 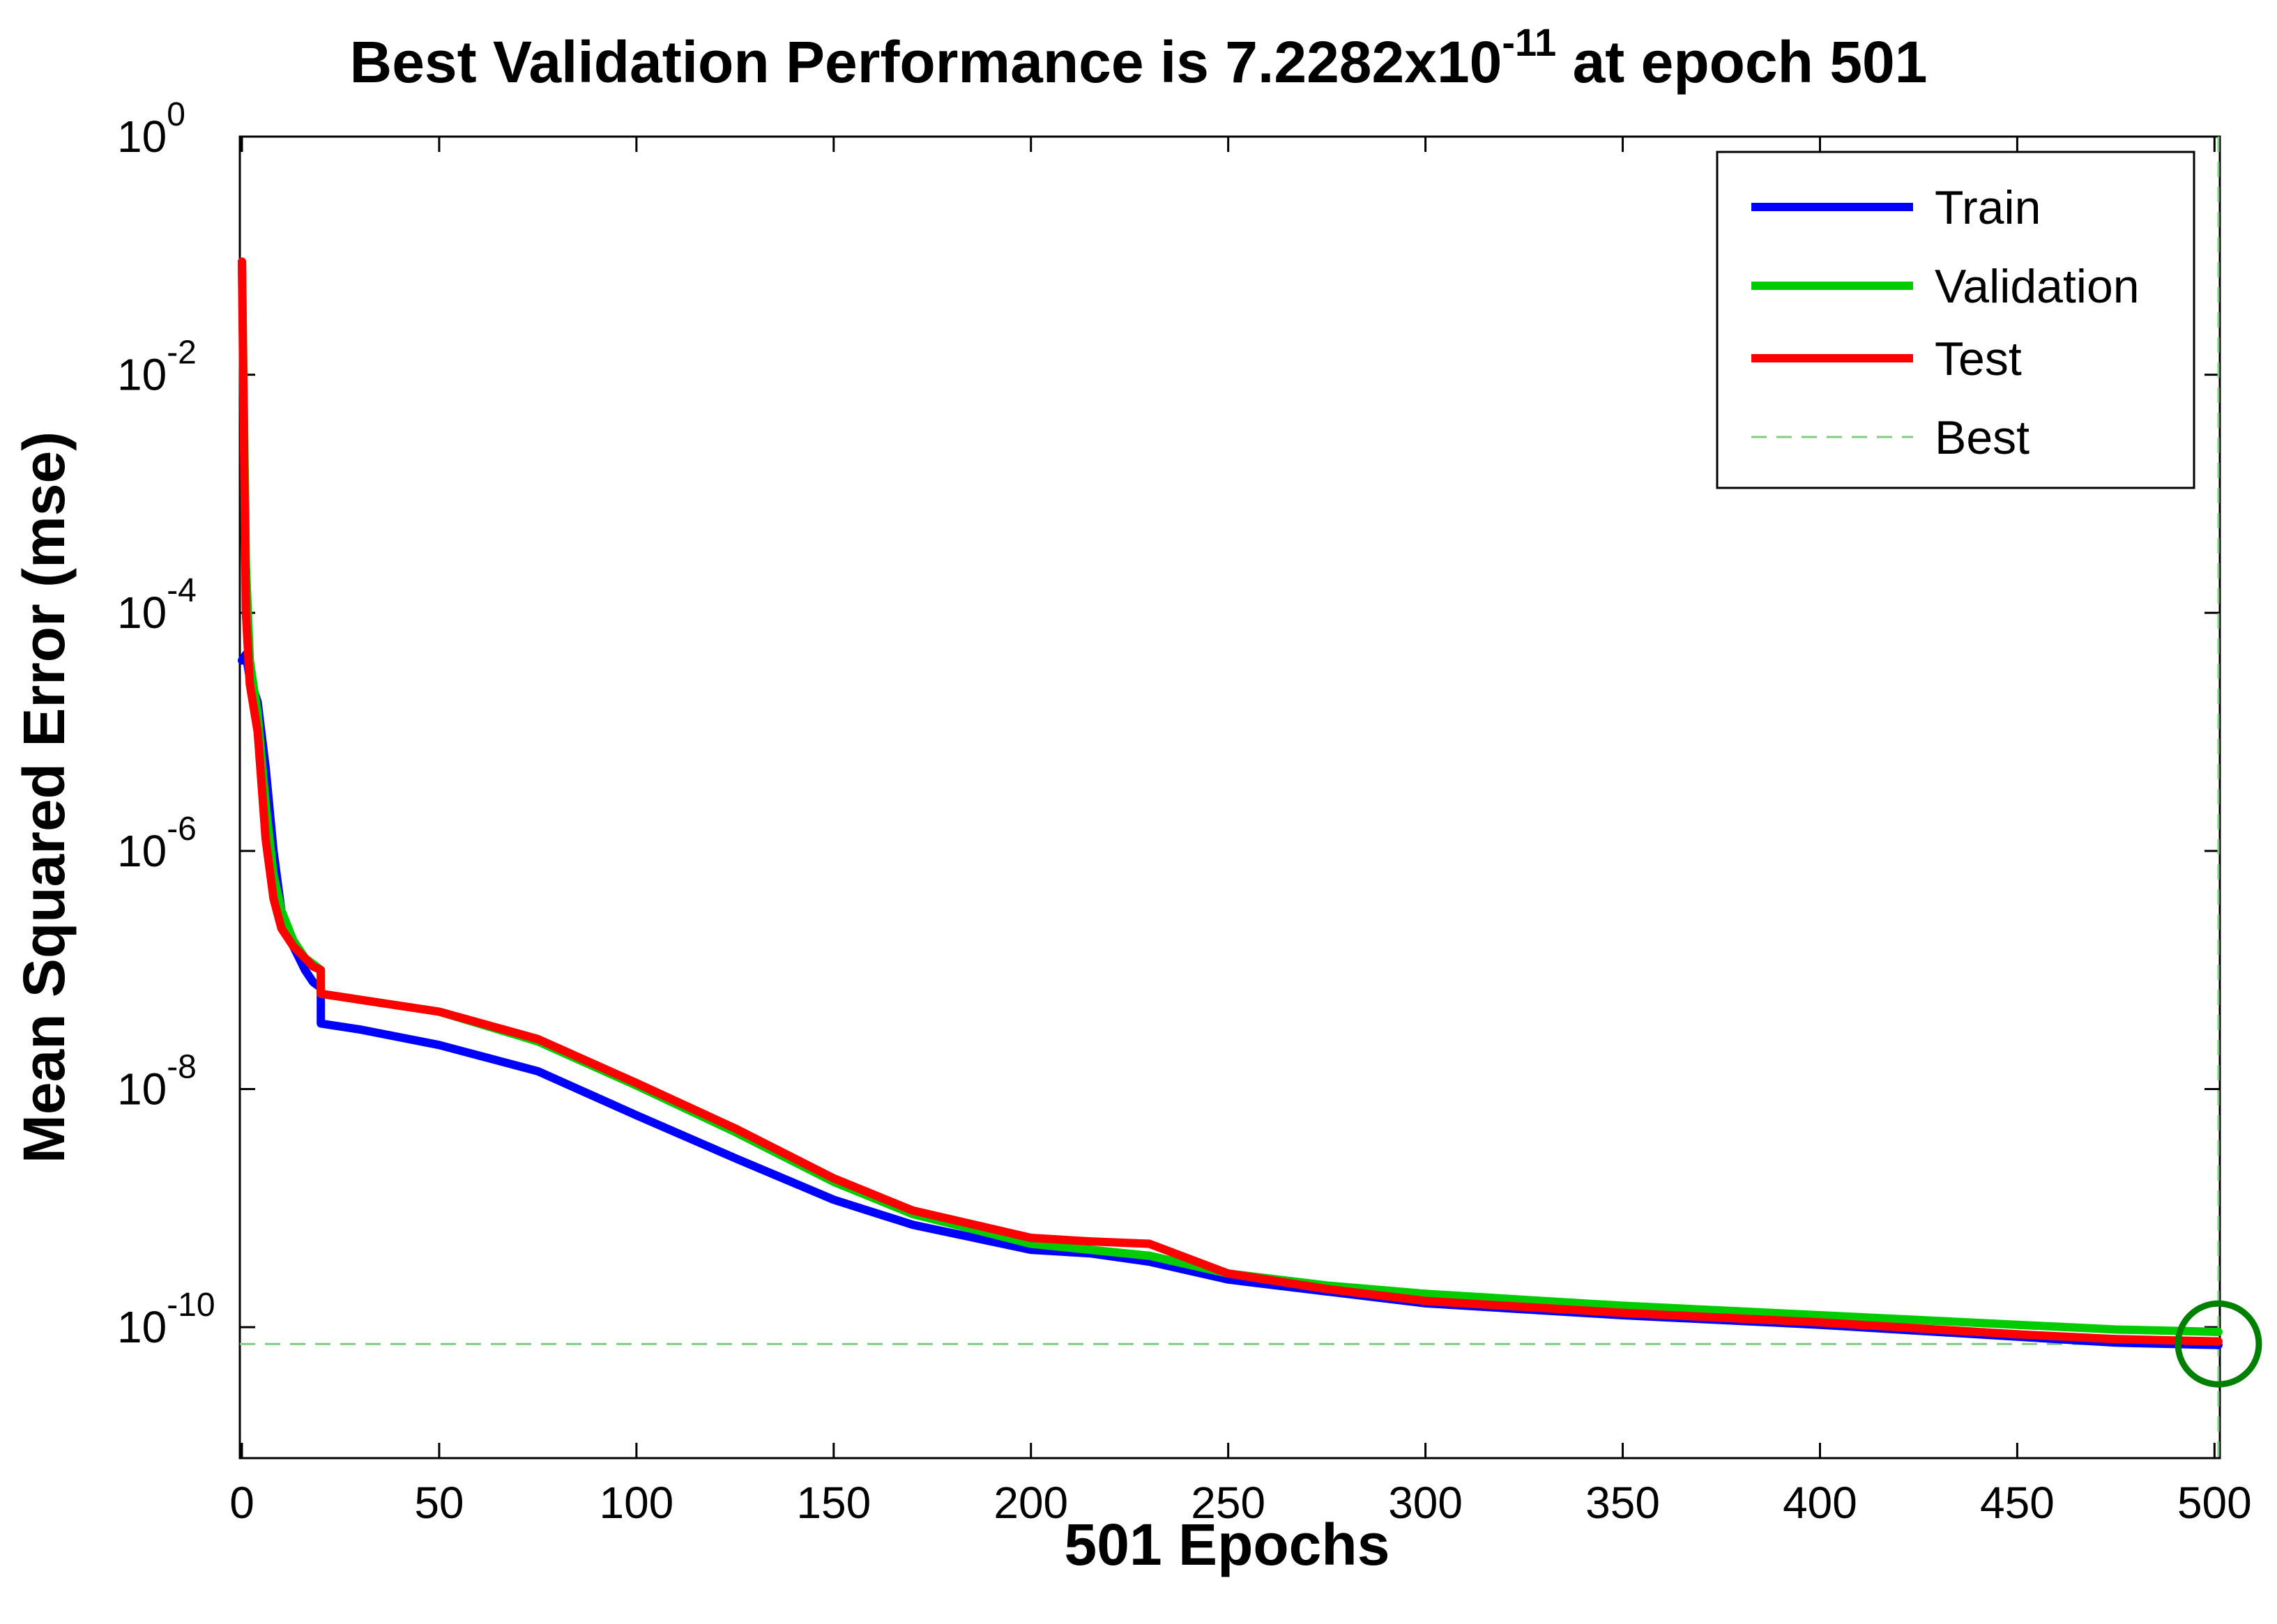 I want to click on y-tick-label: 10⁻⁸, so click(x=157, y=1081).